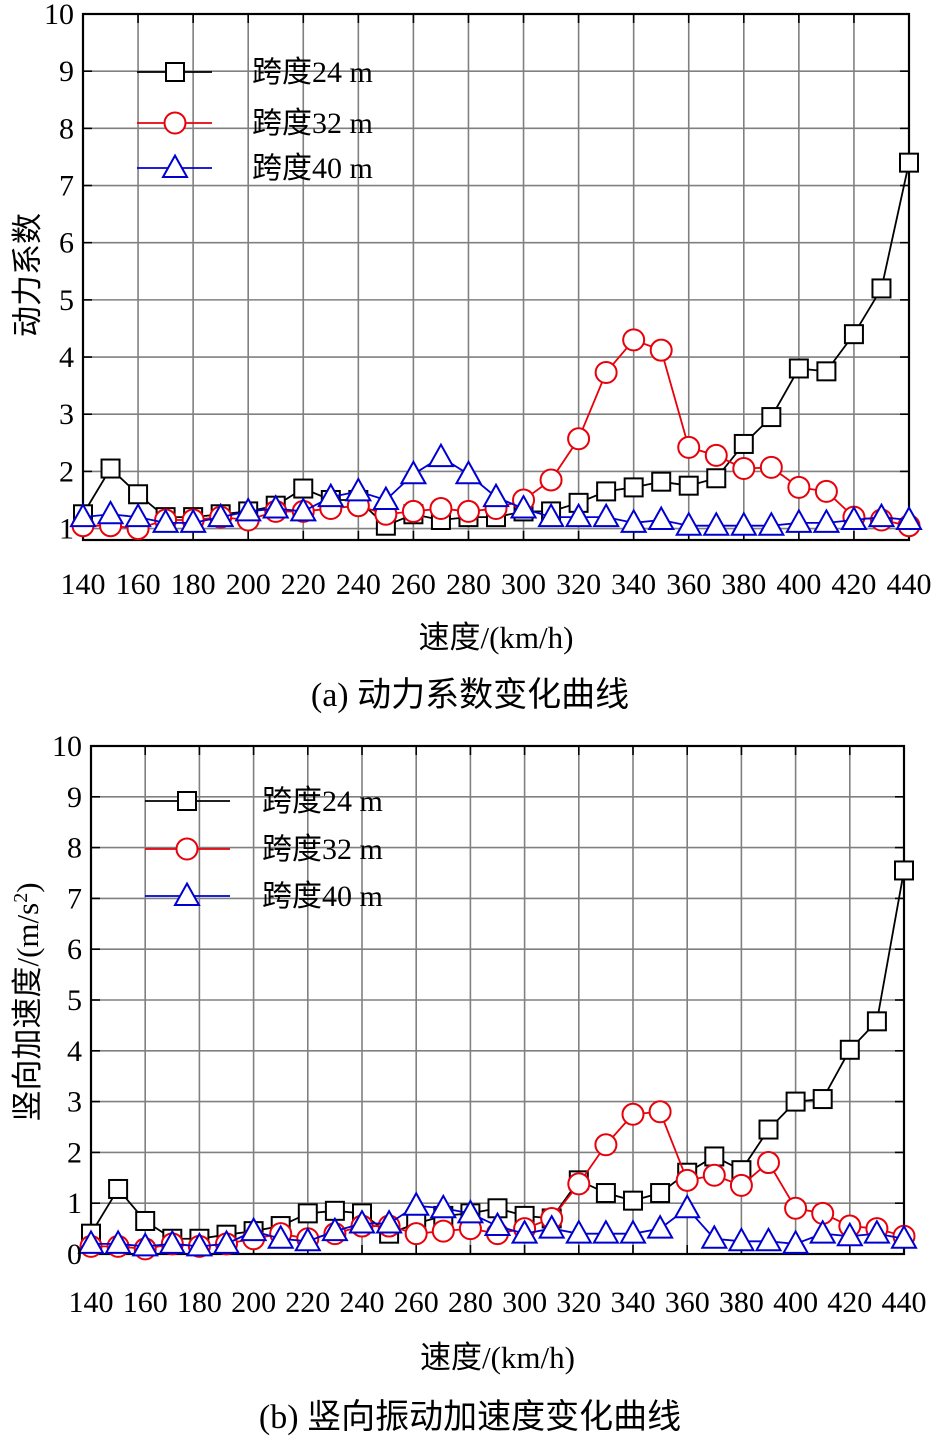  Describe the element at coordinates (468, 584) in the screenshot. I see `x-tick-label: 280` at that location.